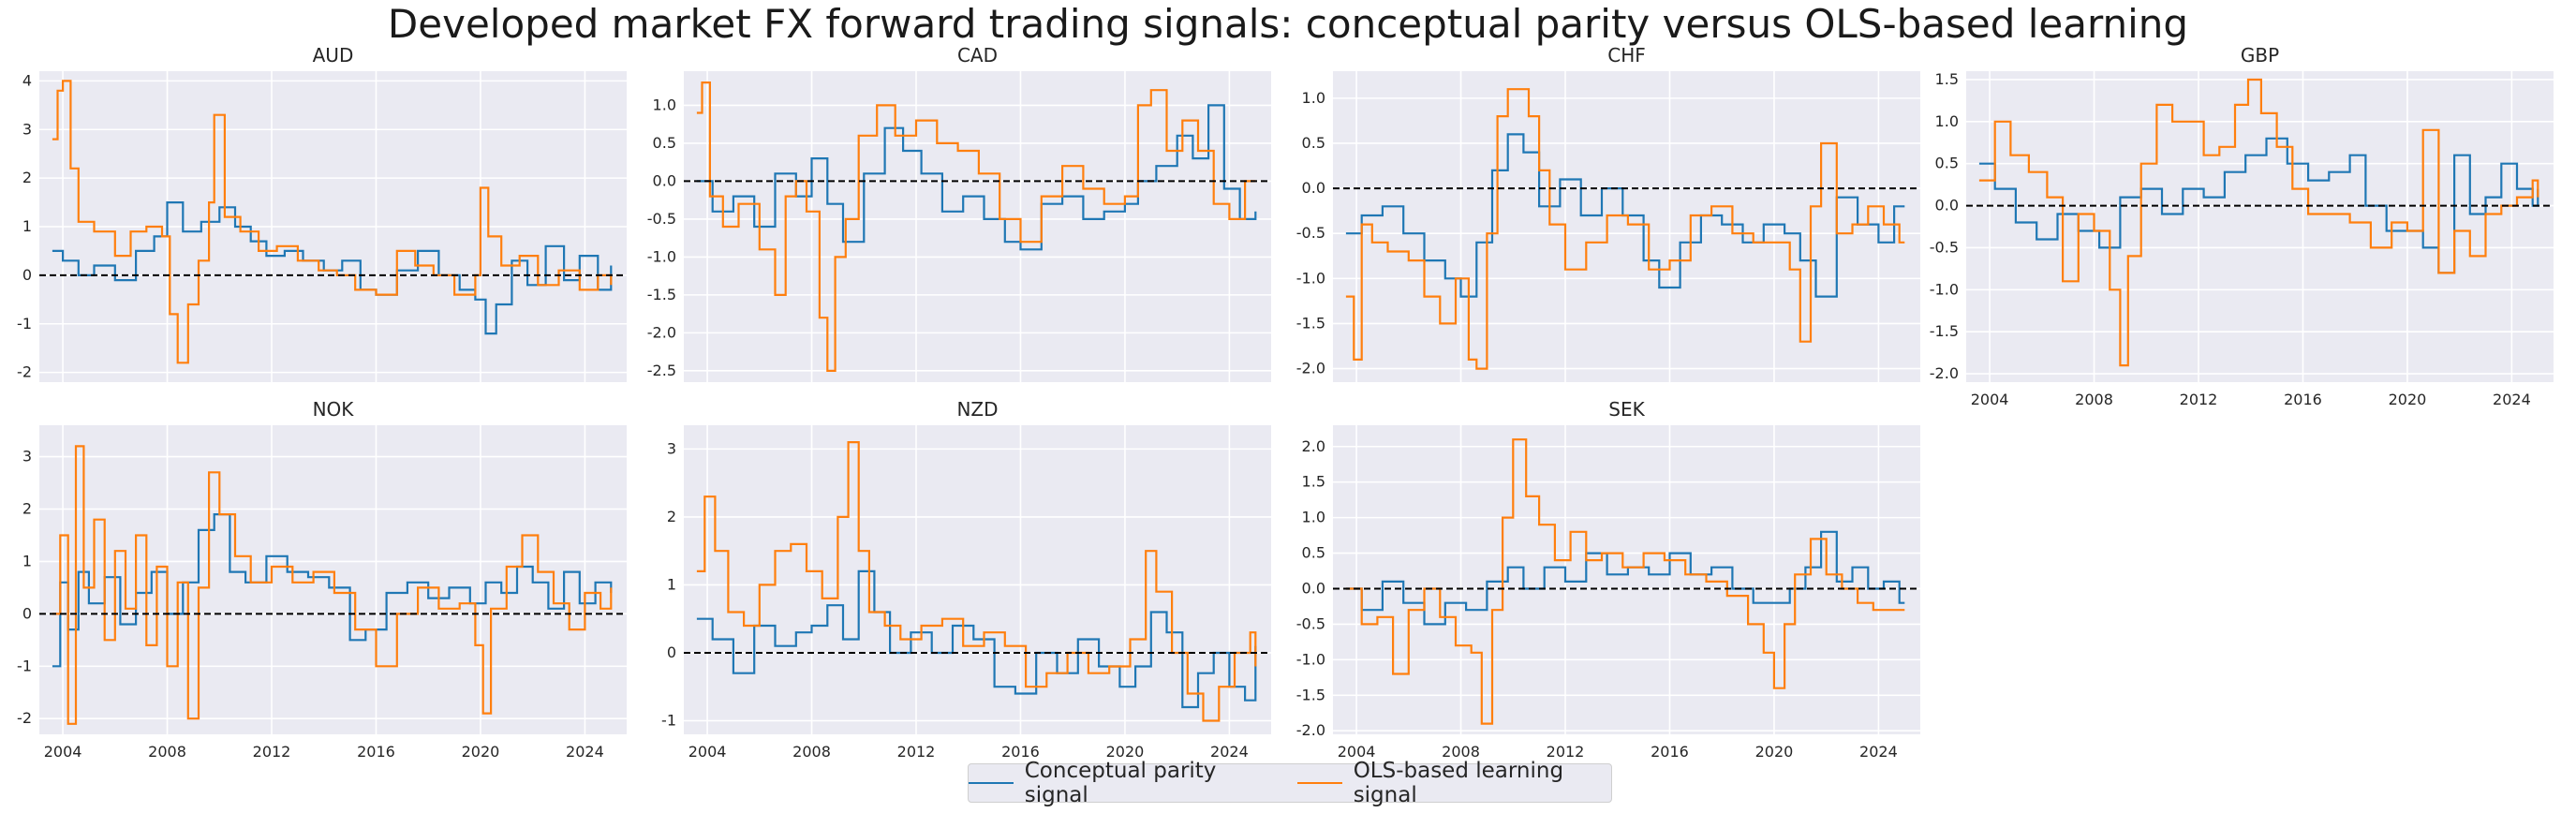 The height and width of the screenshot is (813, 2576). Describe the element at coordinates (1120, 783) in the screenshot. I see `legend-label-conceptual: Conceptual parity signal` at that location.